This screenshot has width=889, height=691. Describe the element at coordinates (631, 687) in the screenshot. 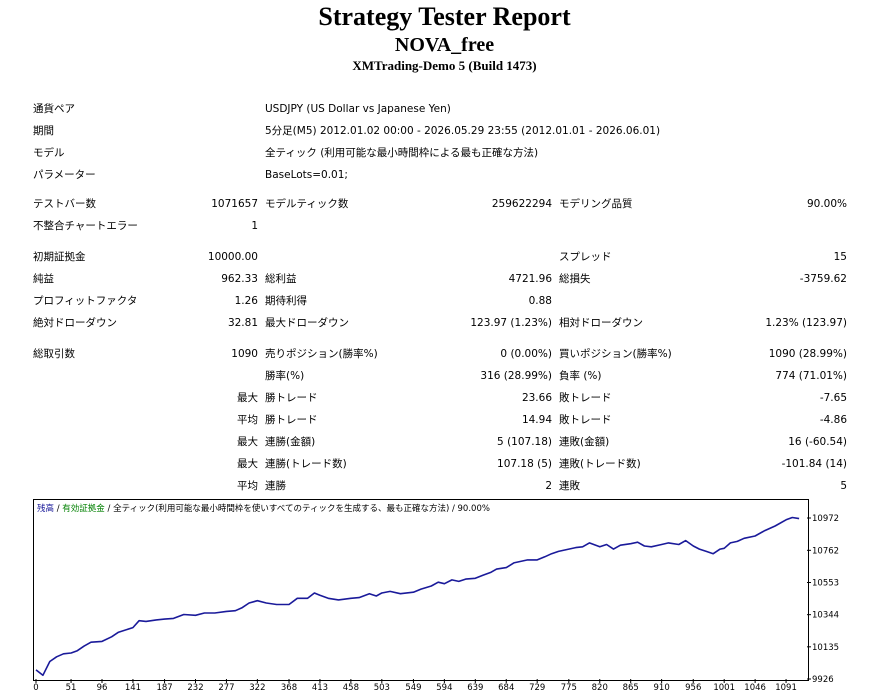

I see `x-tick-label-19: 865` at that location.